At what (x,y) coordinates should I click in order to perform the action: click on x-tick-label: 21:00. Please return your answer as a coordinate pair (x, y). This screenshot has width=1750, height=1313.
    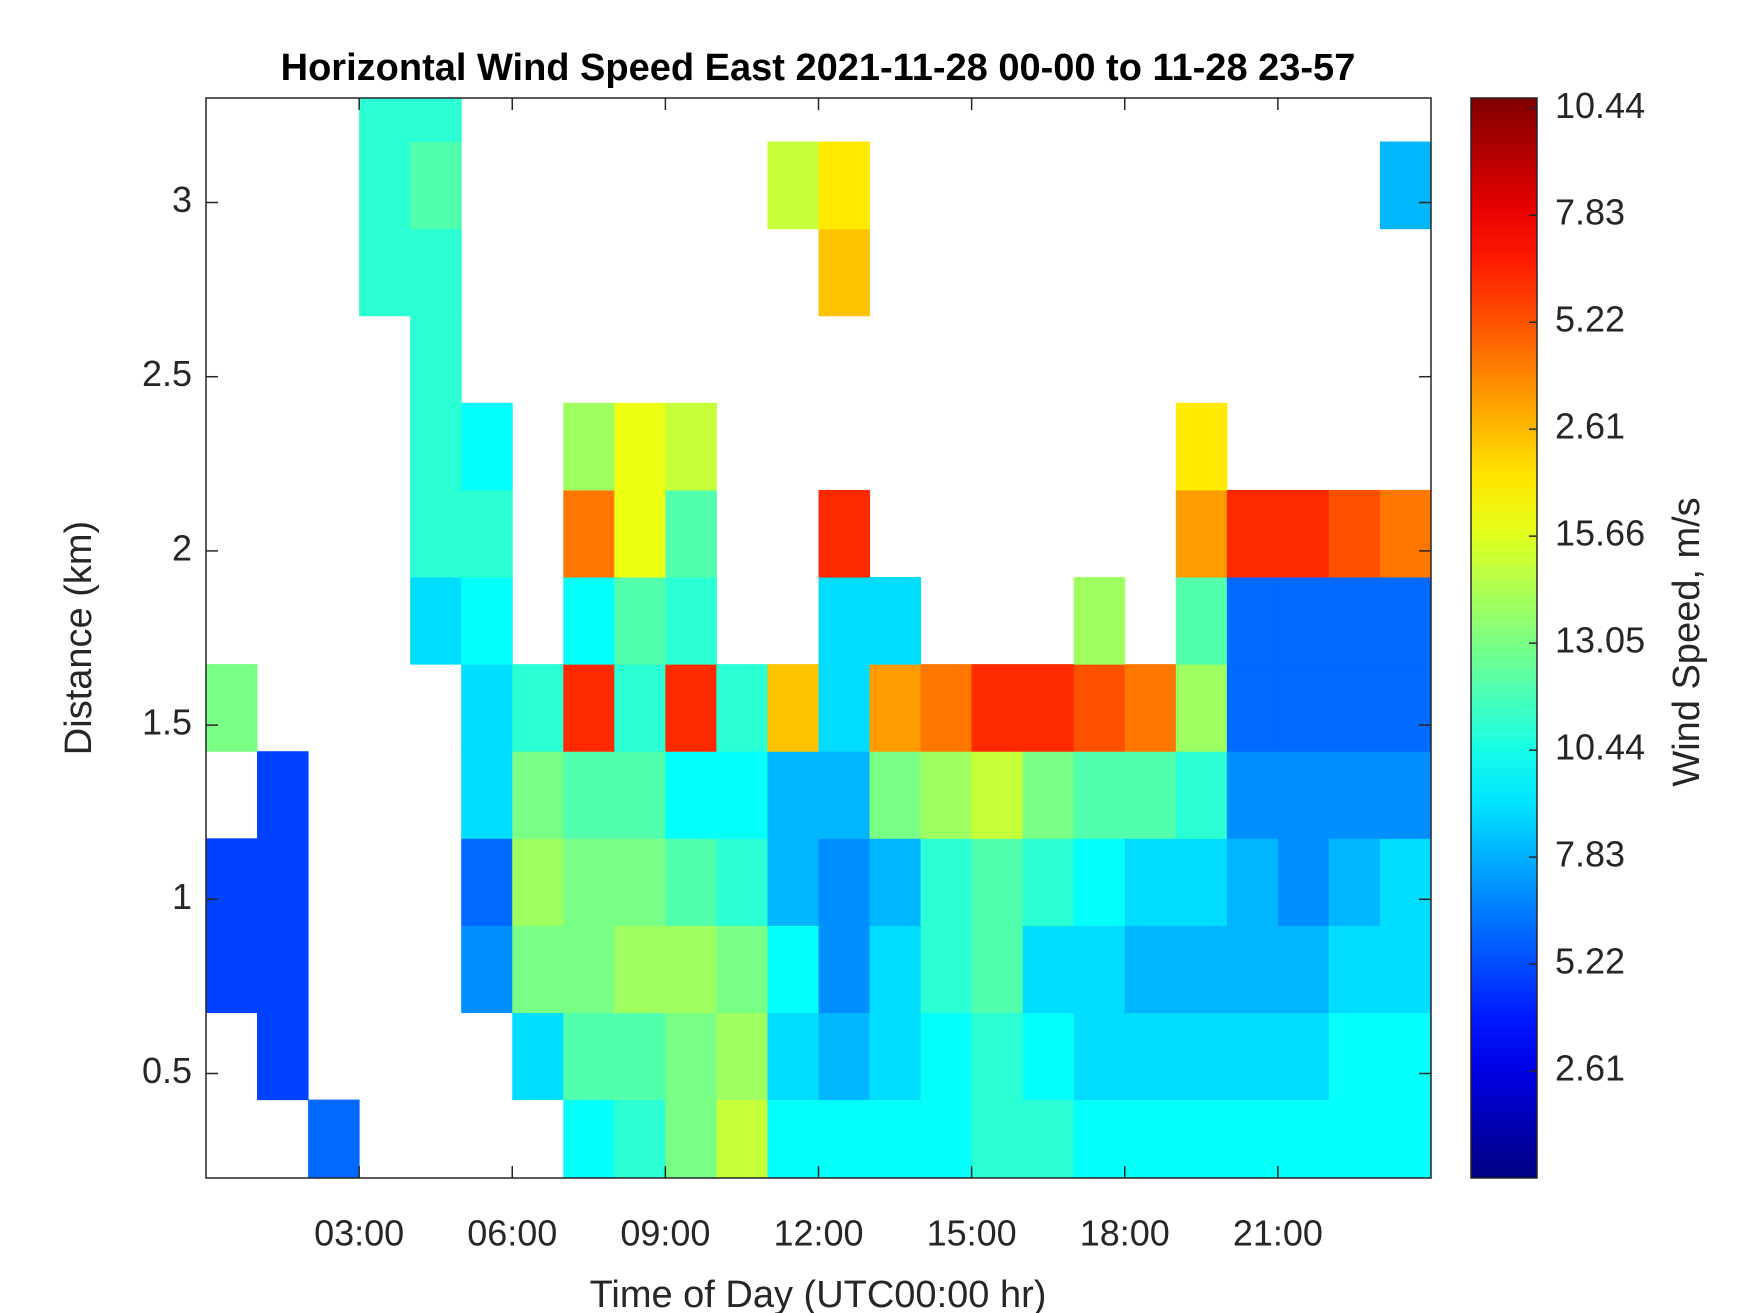
    Looking at the image, I should click on (1278, 1233).